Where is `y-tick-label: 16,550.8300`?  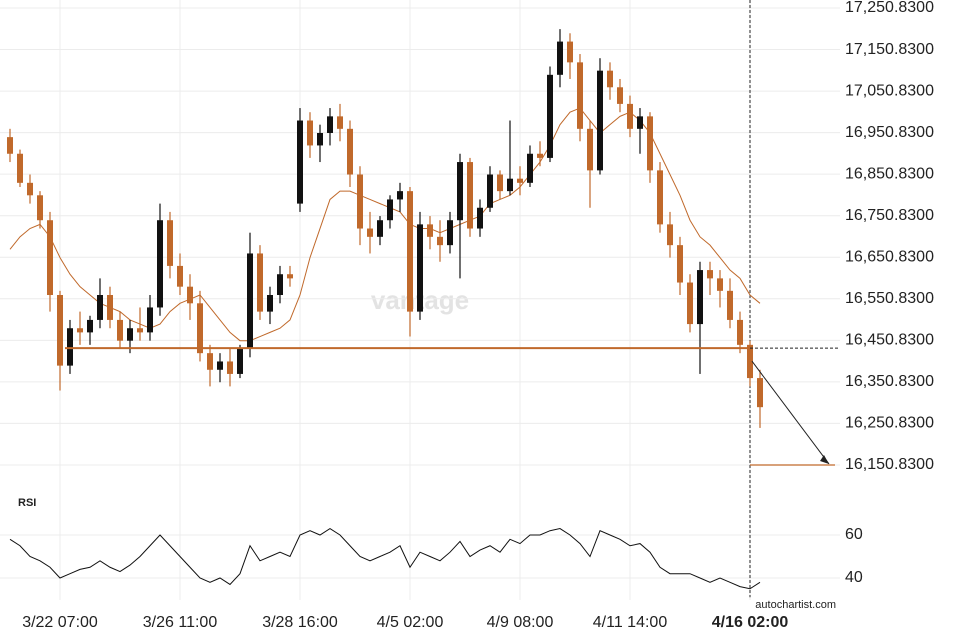 y-tick-label: 16,550.8300 is located at coordinates (889, 298).